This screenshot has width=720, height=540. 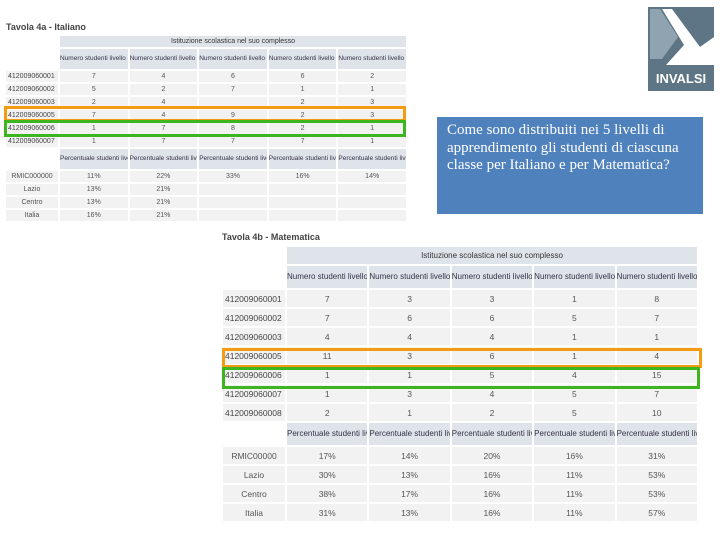 I want to click on pct-cell: 17%, so click(x=409, y=493).